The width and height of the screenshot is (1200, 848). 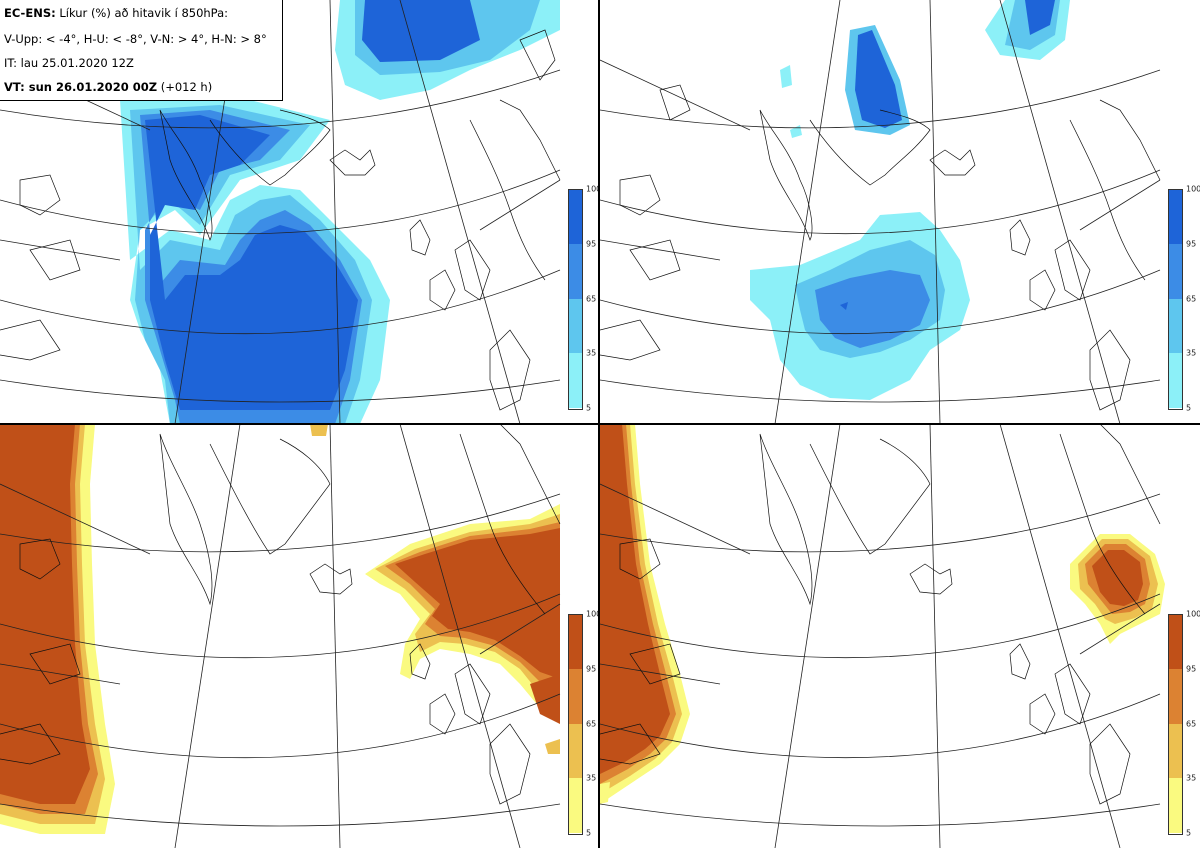 I want to click on model-name: EC-ENS:, so click(x=30, y=13).